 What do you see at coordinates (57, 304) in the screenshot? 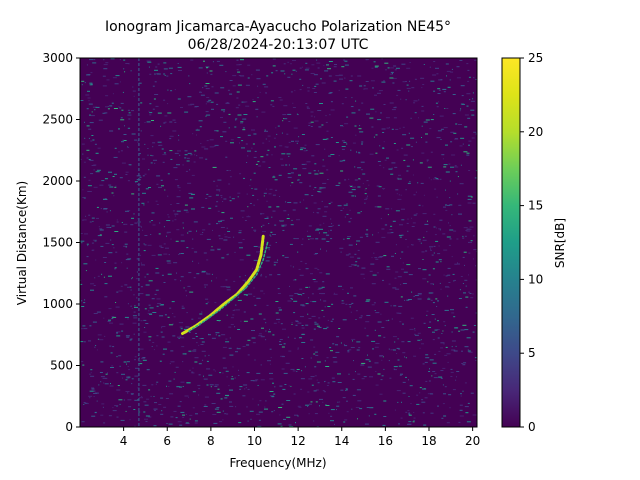
I see `y-tick-label: 1000` at bounding box center [57, 304].